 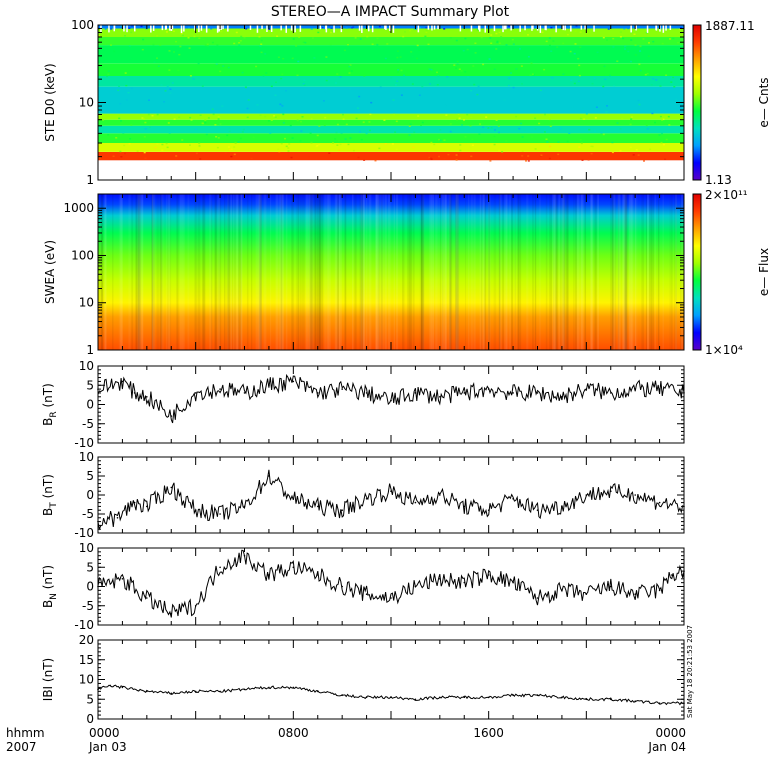 I want to click on field-trace, so click(x=391, y=398).